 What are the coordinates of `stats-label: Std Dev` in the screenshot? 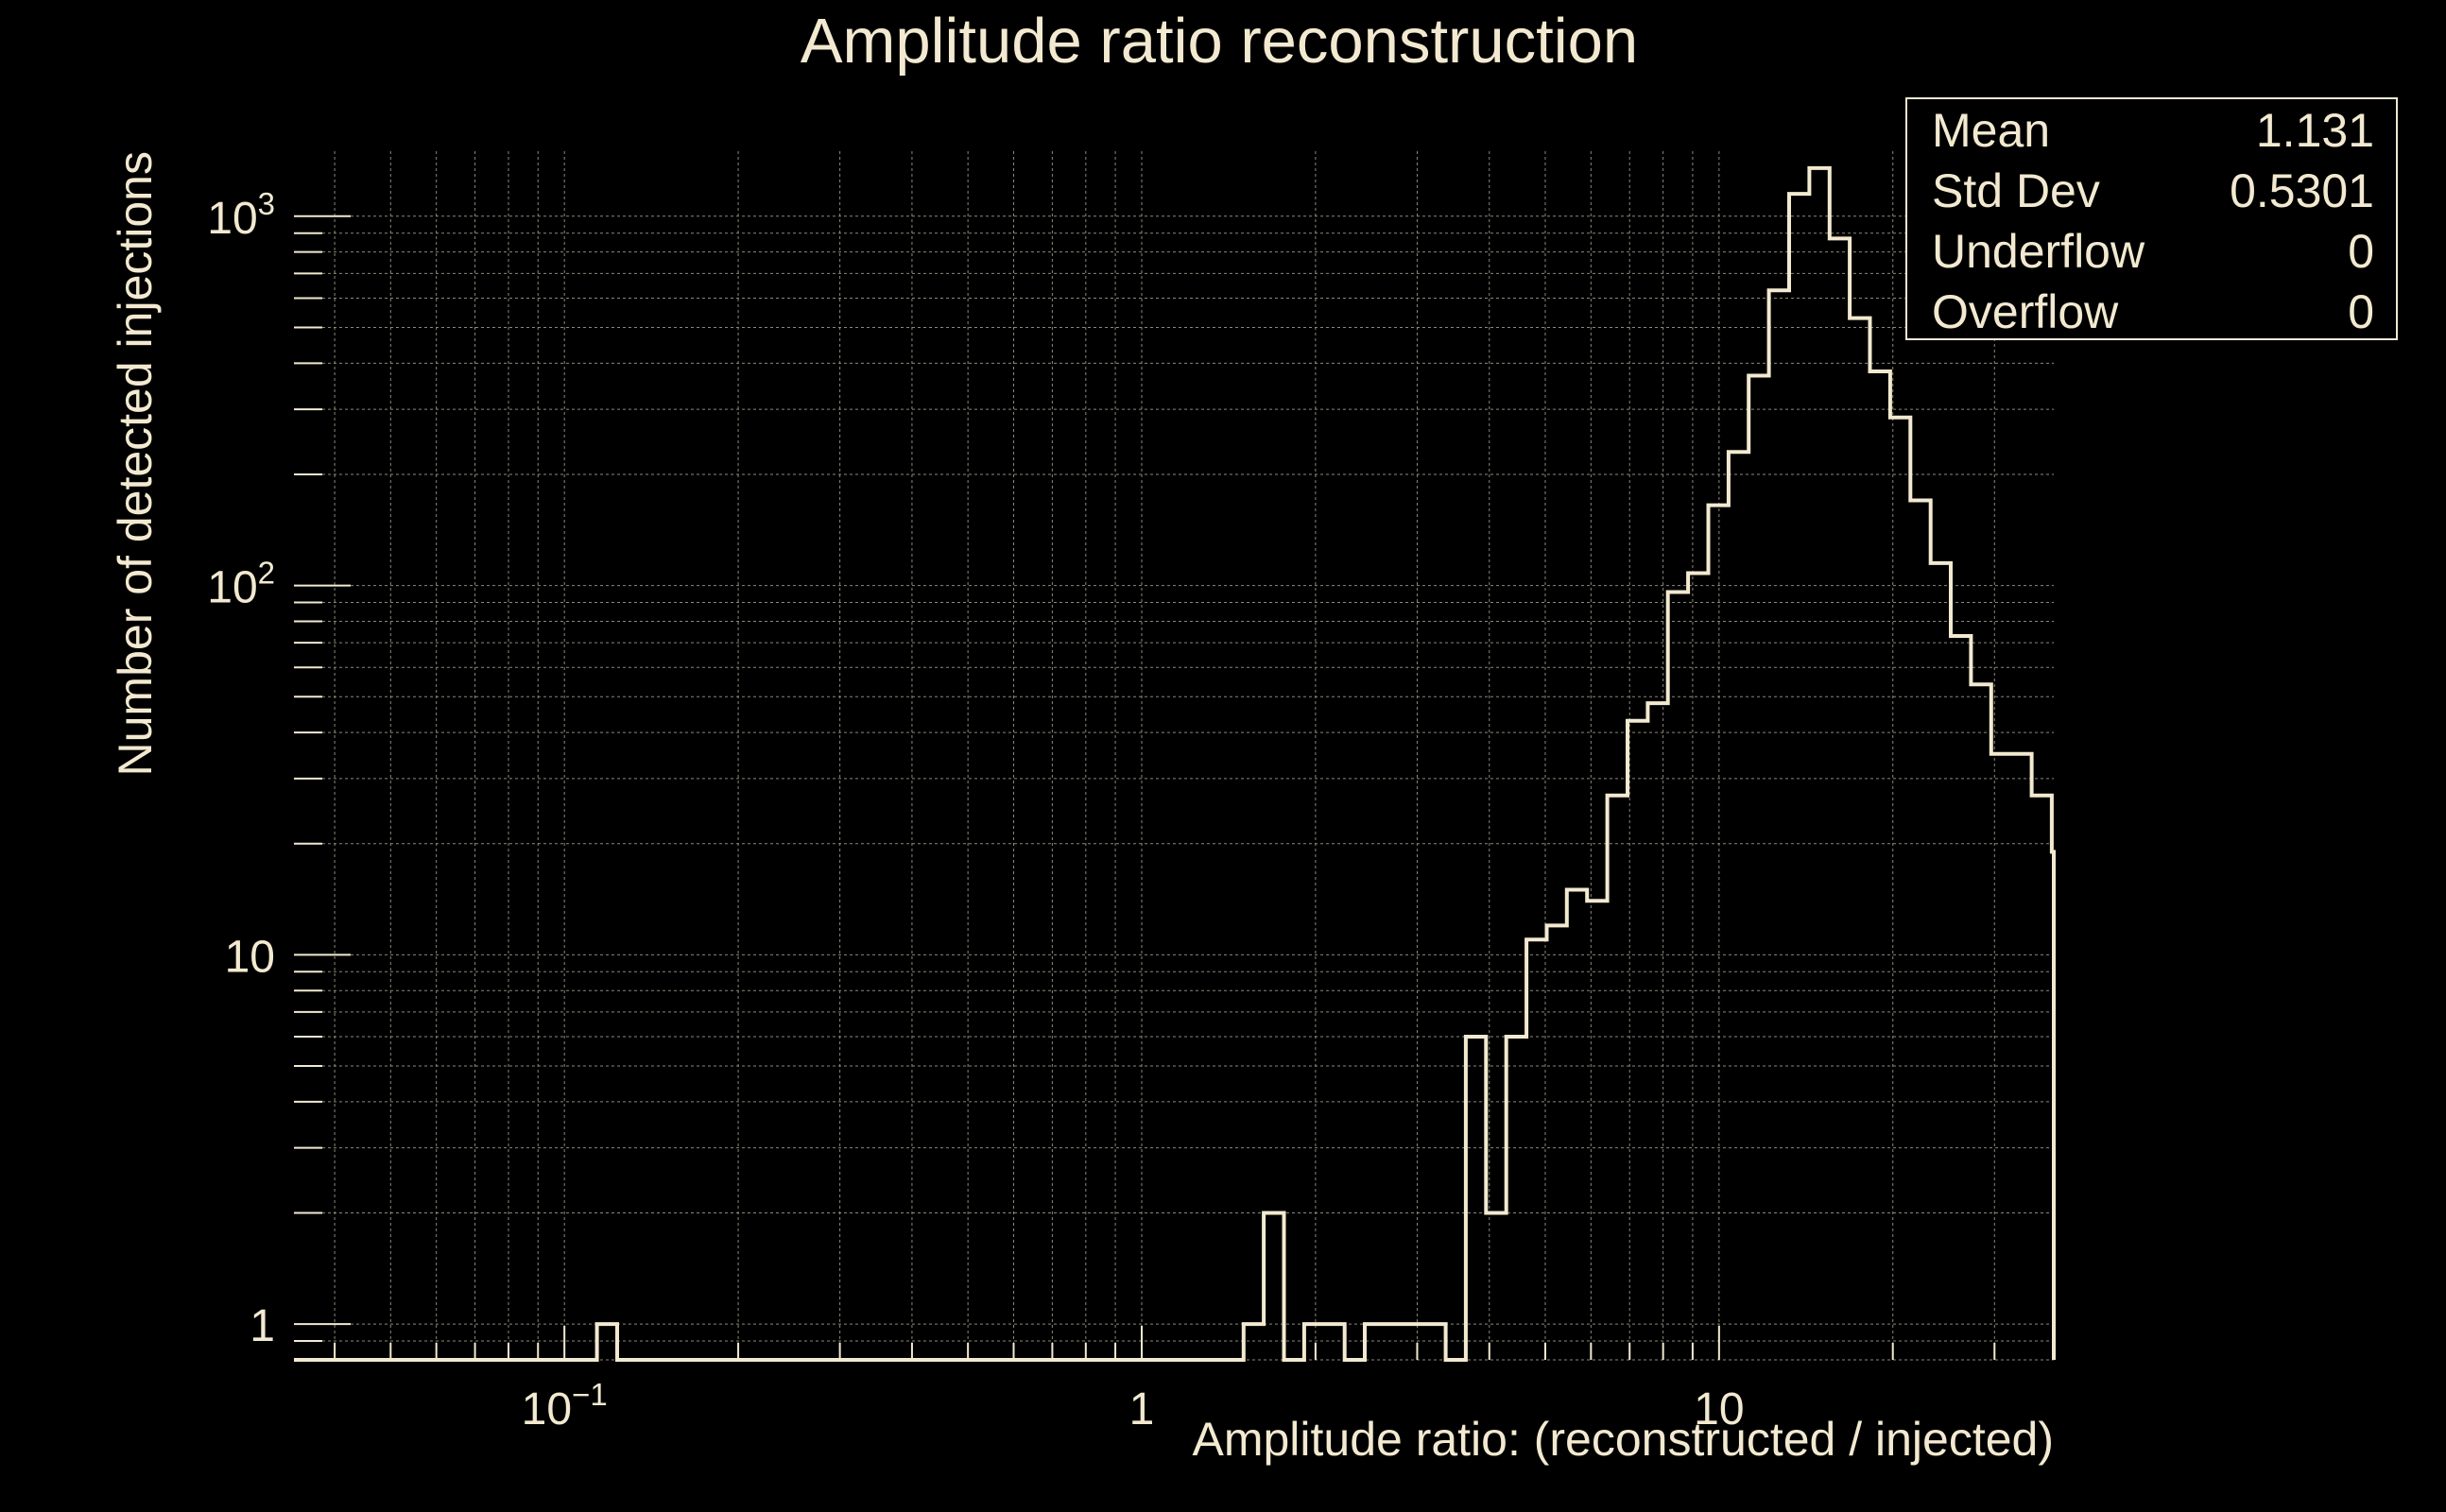 It's located at (2016, 190).